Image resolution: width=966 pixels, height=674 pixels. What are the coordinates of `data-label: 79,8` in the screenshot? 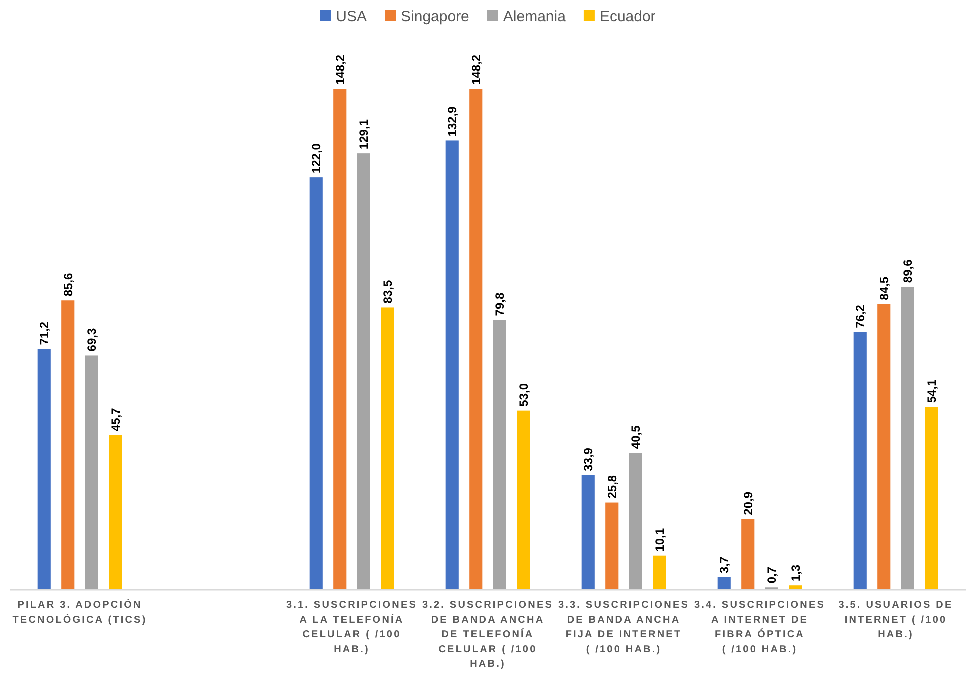 It's located at (500, 304).